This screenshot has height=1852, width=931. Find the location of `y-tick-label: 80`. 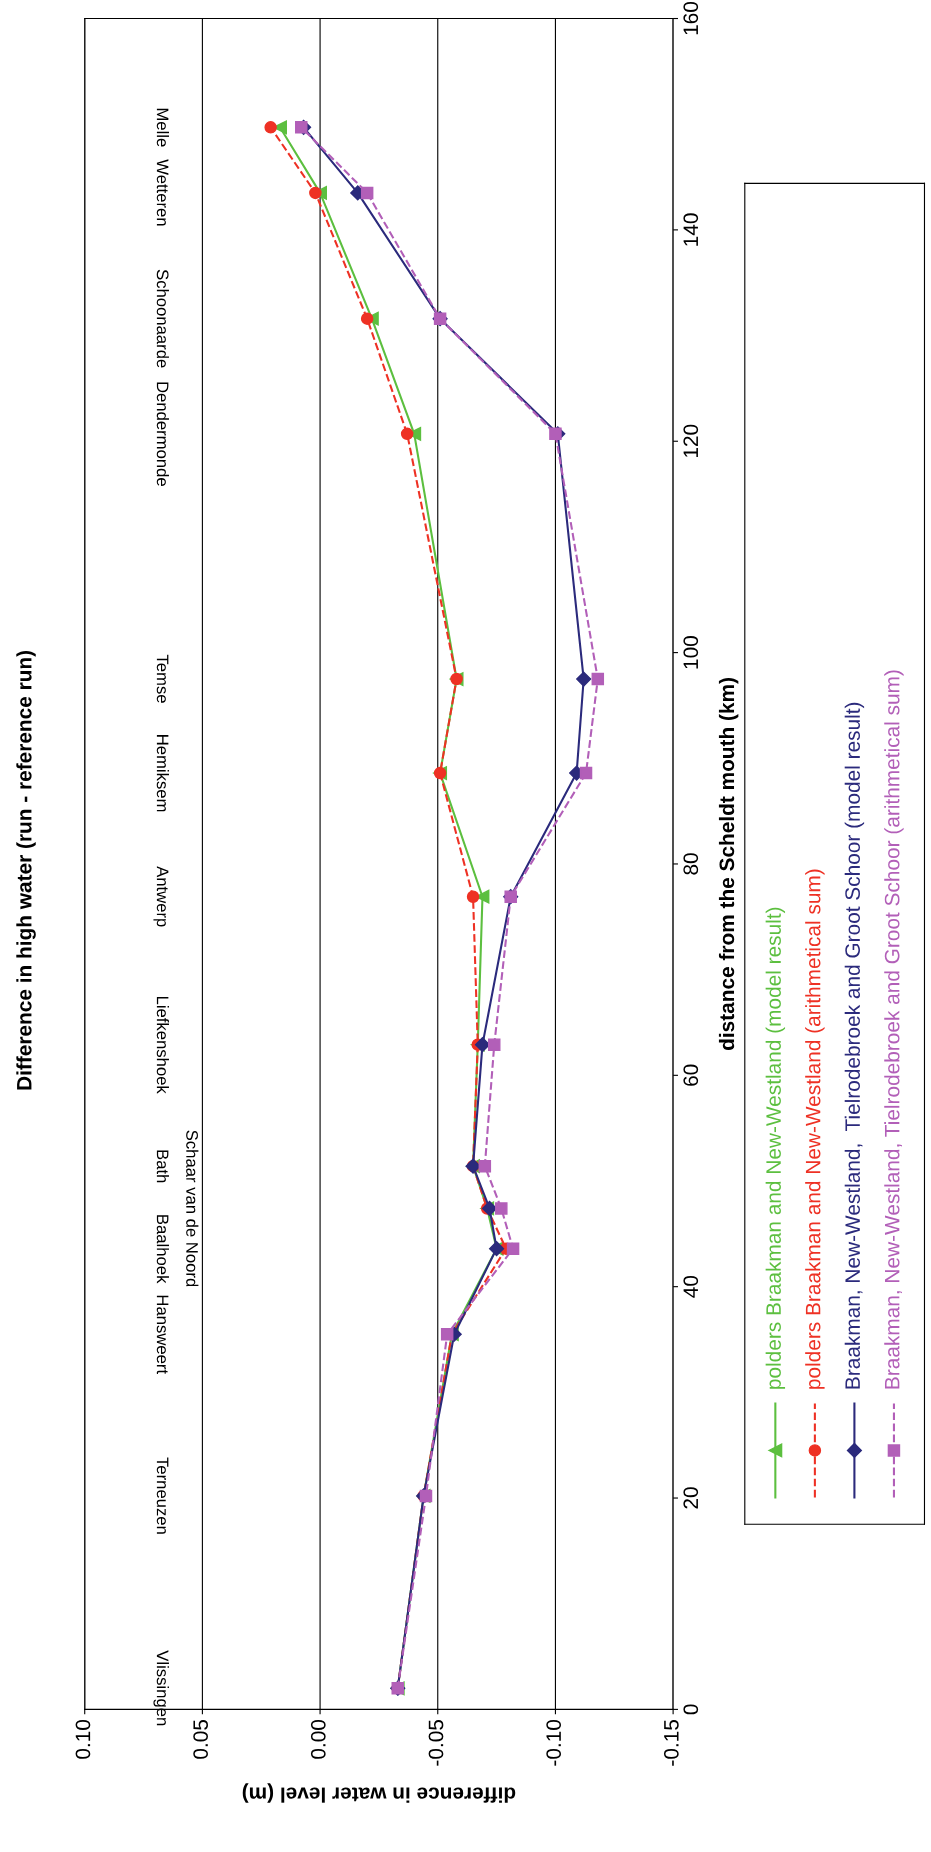

y-tick-label: 80 is located at coordinates (691, 864).